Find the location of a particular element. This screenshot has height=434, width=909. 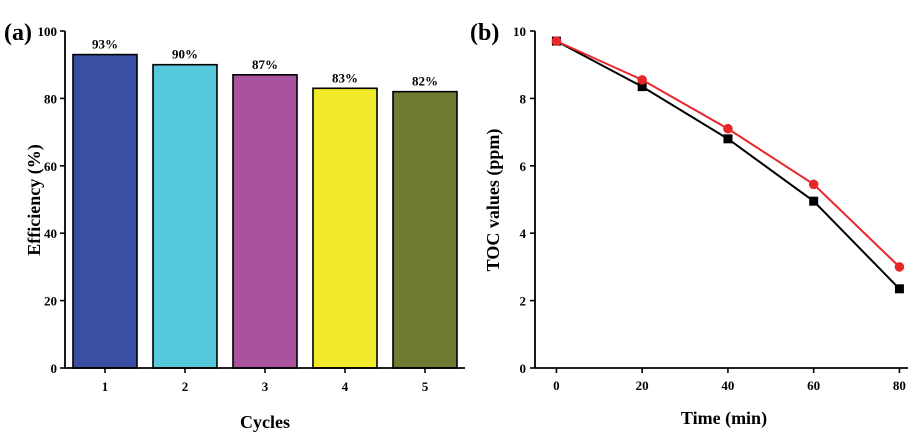

x-tick-label: 2 is located at coordinates (185, 386).